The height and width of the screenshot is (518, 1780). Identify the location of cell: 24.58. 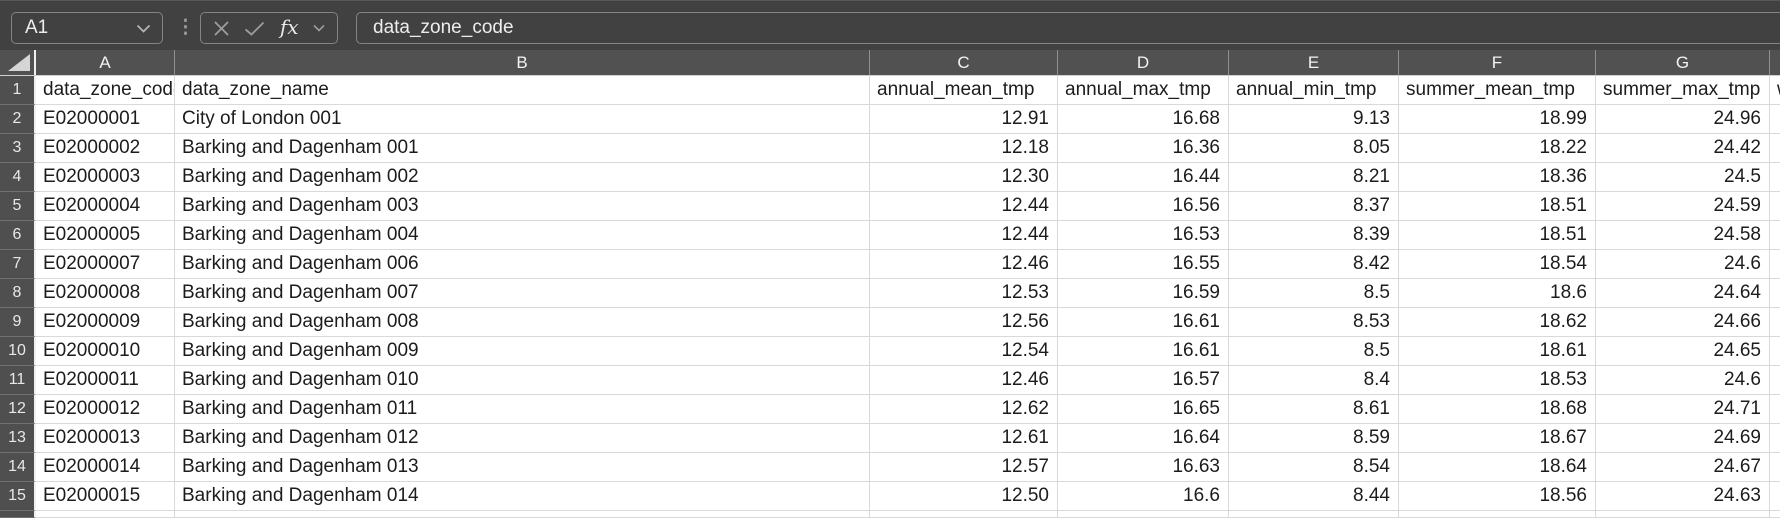
(1683, 235).